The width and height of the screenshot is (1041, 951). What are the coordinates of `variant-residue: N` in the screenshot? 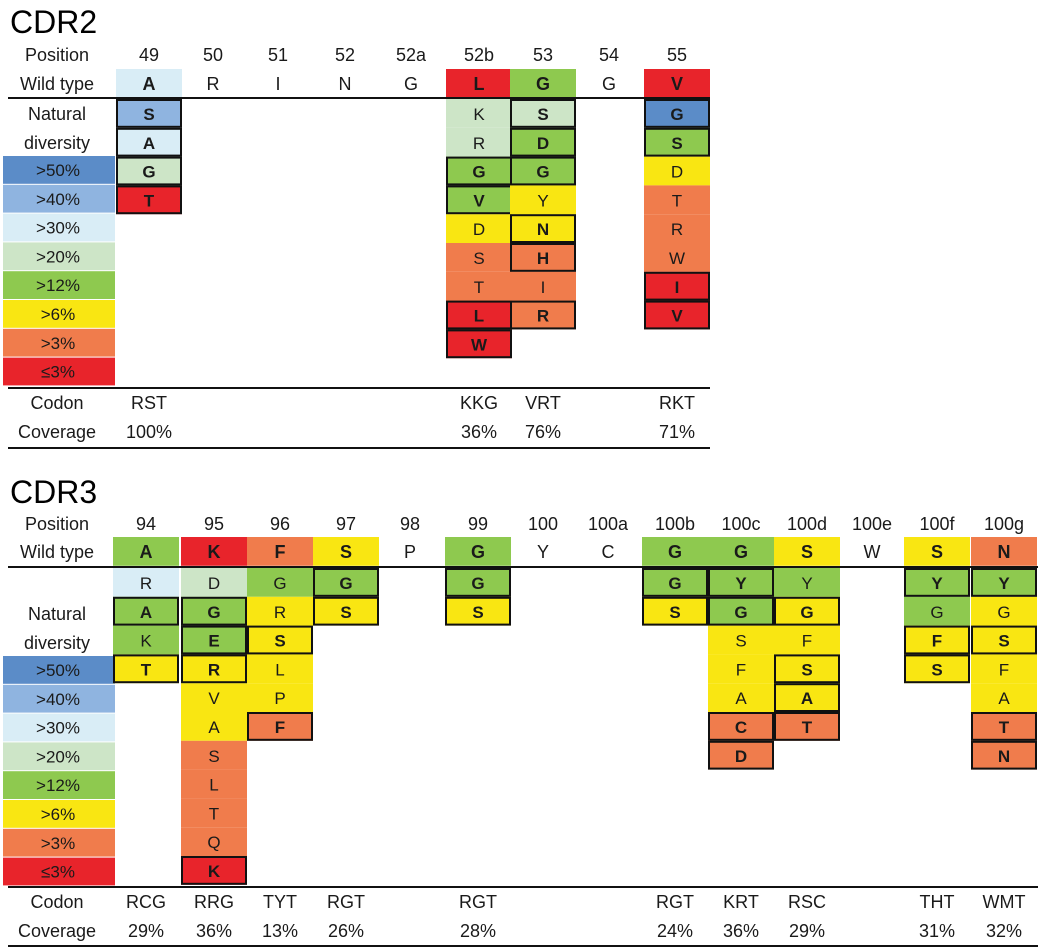 It's located at (1004, 756).